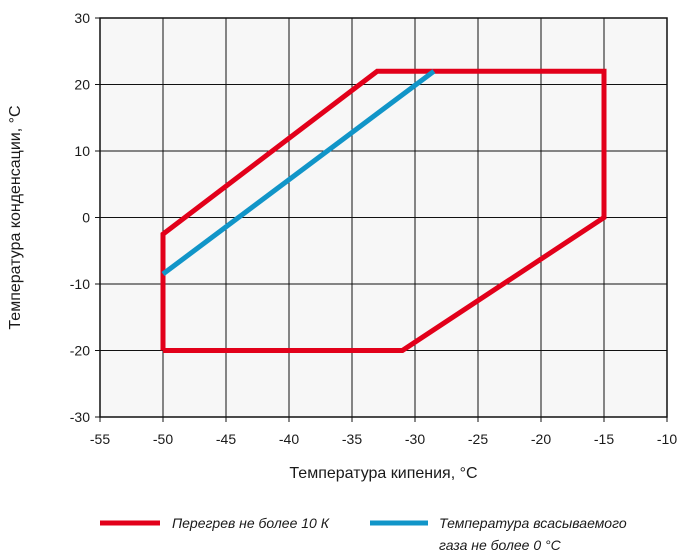 This screenshot has height=558, width=678. I want to click on x-axis-ticks: -55 -50 -45 -40 -35 -30 -25 -20 -15 -10, so click(383, 439).